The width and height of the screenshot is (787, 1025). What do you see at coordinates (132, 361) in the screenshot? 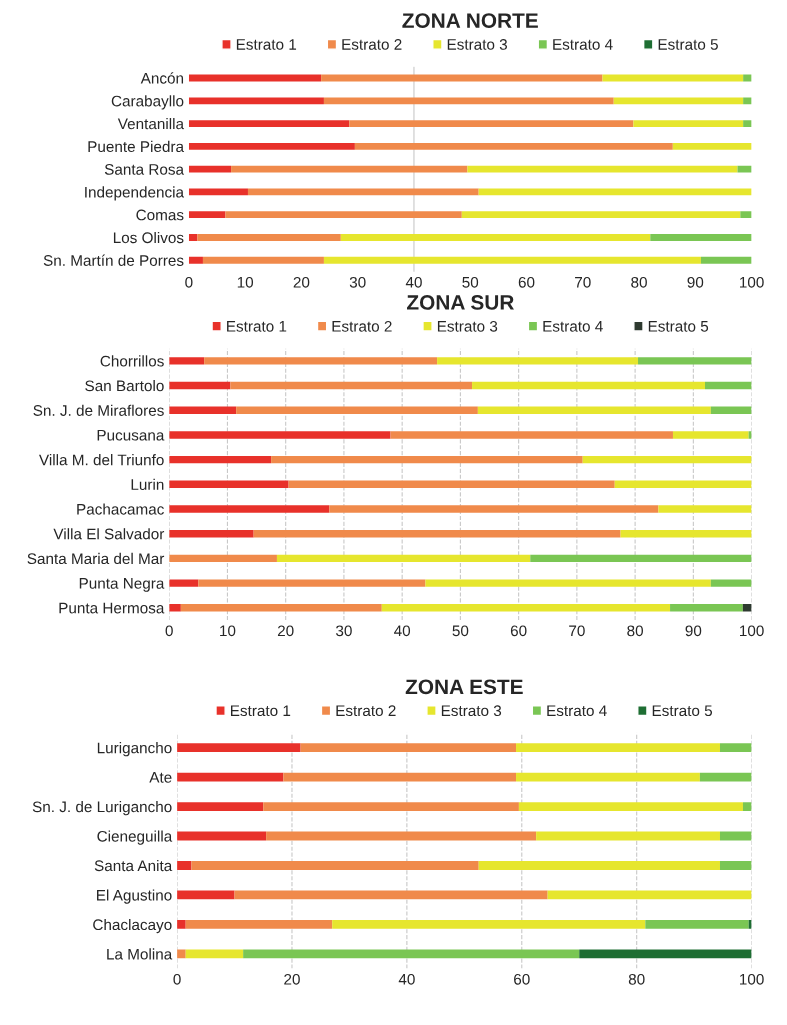
I see `y-tick-label: Chorrillos` at bounding box center [132, 361].